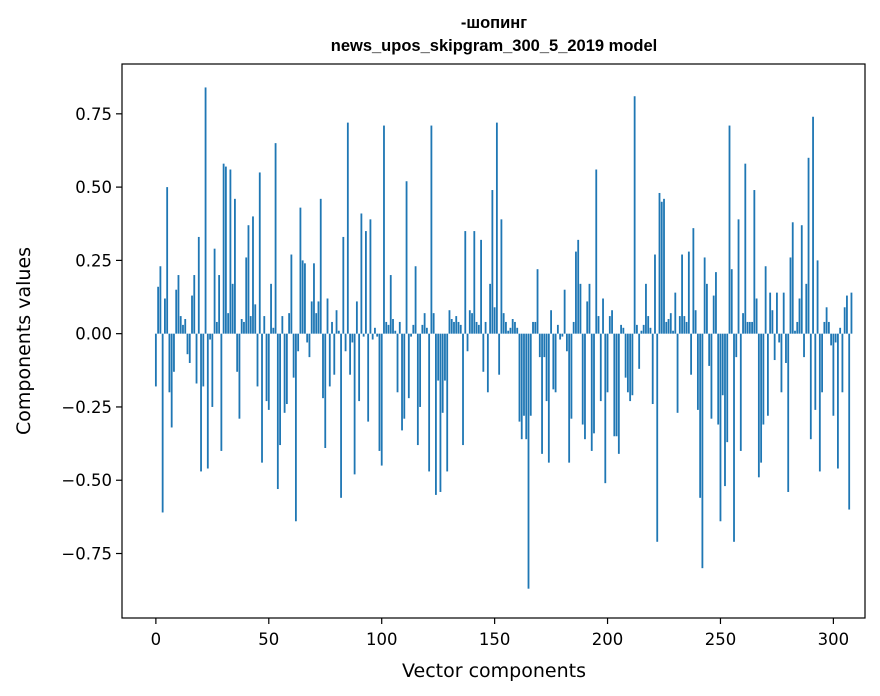 Image resolution: width=880 pixels, height=696 pixels. I want to click on x-tick-label: 0, so click(156, 639).